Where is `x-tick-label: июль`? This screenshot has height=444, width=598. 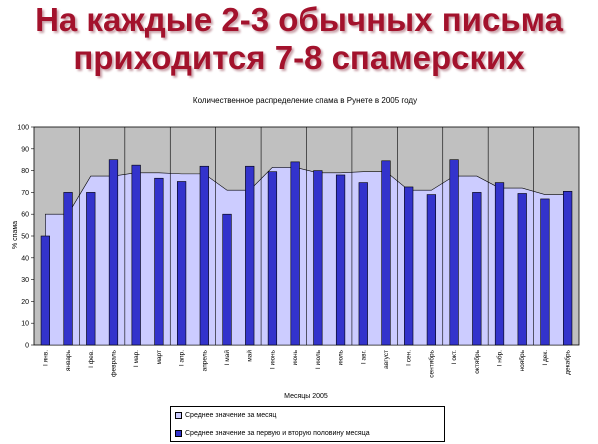 x-tick-label: июль is located at coordinates (341, 357).